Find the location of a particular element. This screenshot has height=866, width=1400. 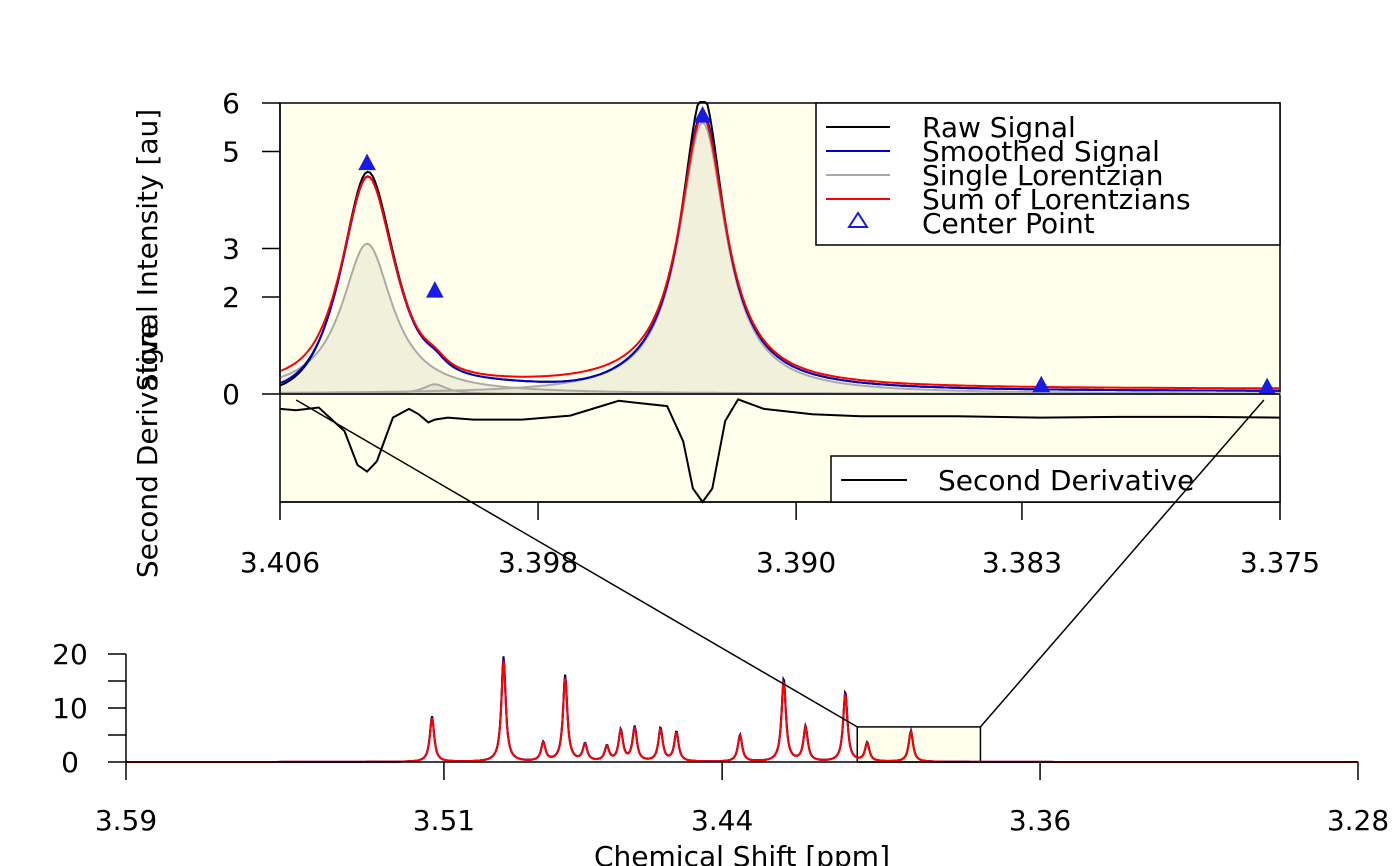

bottom-y-tick-label: 10 is located at coordinates (70, 708).